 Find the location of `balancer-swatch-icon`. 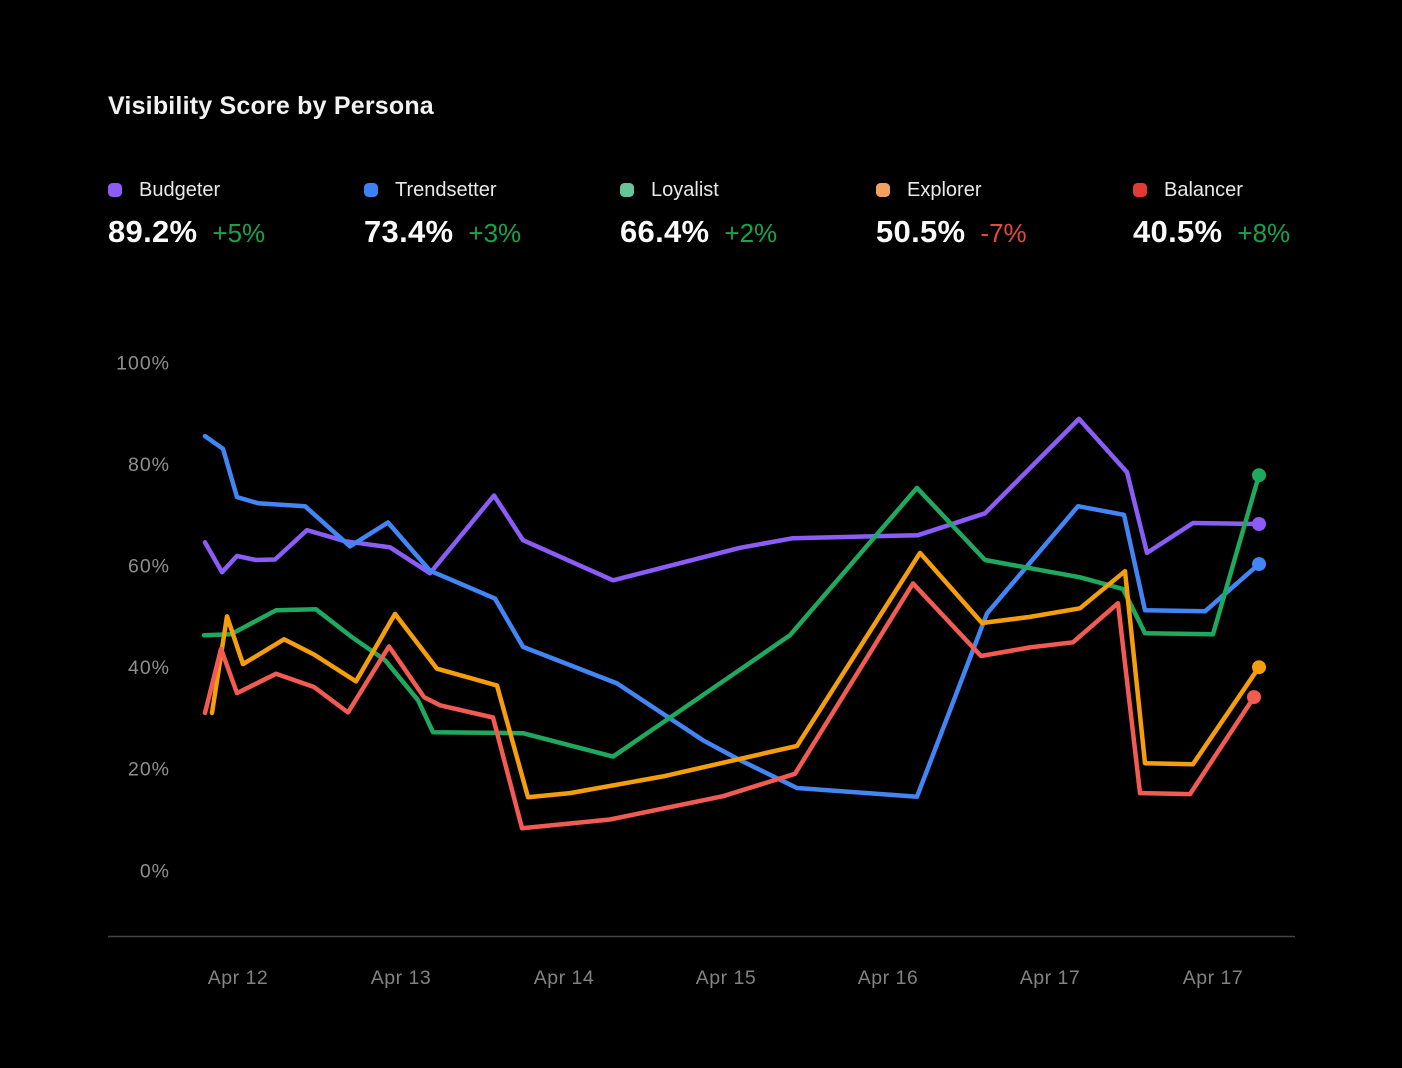

balancer-swatch-icon is located at coordinates (1140, 190).